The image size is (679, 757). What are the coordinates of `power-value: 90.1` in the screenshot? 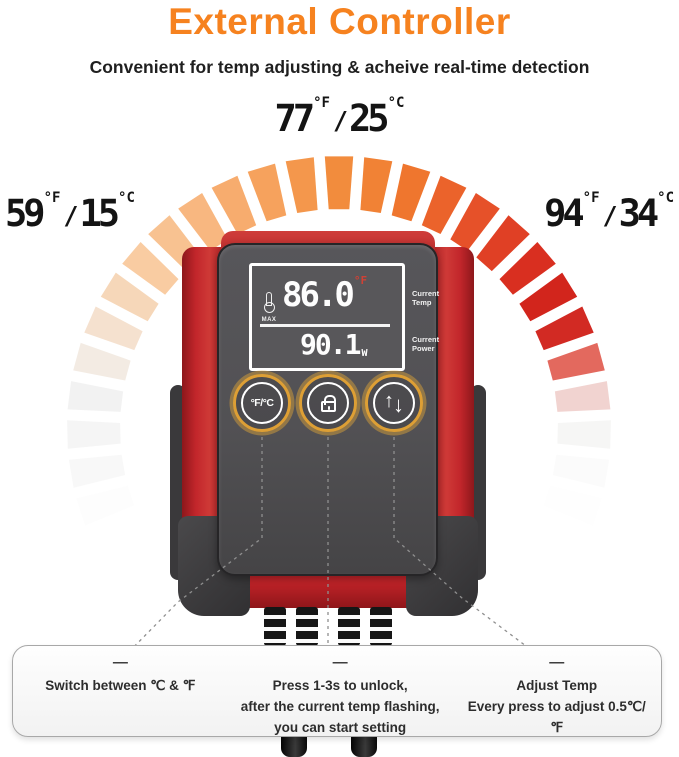 It's located at (330, 344).